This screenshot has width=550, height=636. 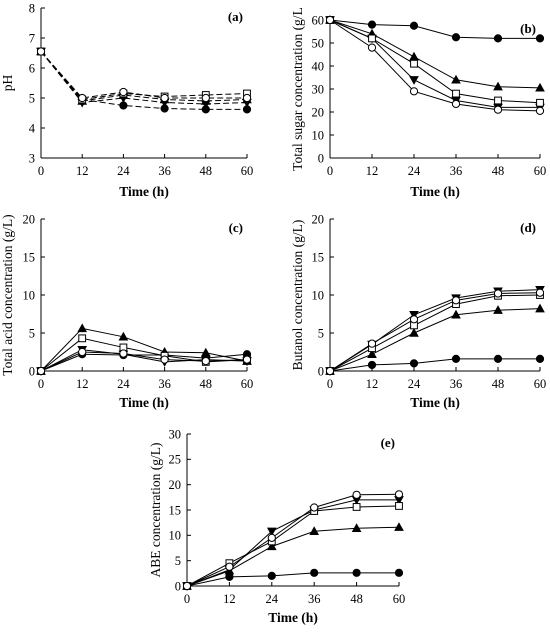 I want to click on series-line-triangle_up_filled, so click(x=144, y=76).